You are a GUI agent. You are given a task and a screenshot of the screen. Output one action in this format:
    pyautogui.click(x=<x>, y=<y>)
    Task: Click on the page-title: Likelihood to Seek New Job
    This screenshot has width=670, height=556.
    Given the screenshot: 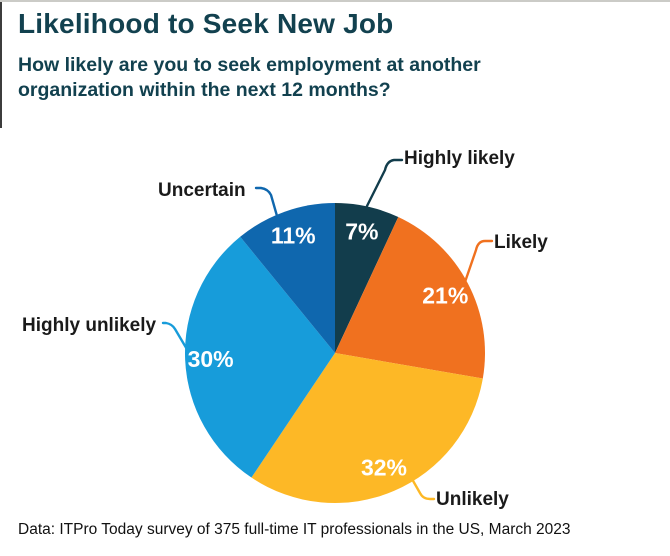 What is the action you would take?
    pyautogui.click(x=206, y=23)
    